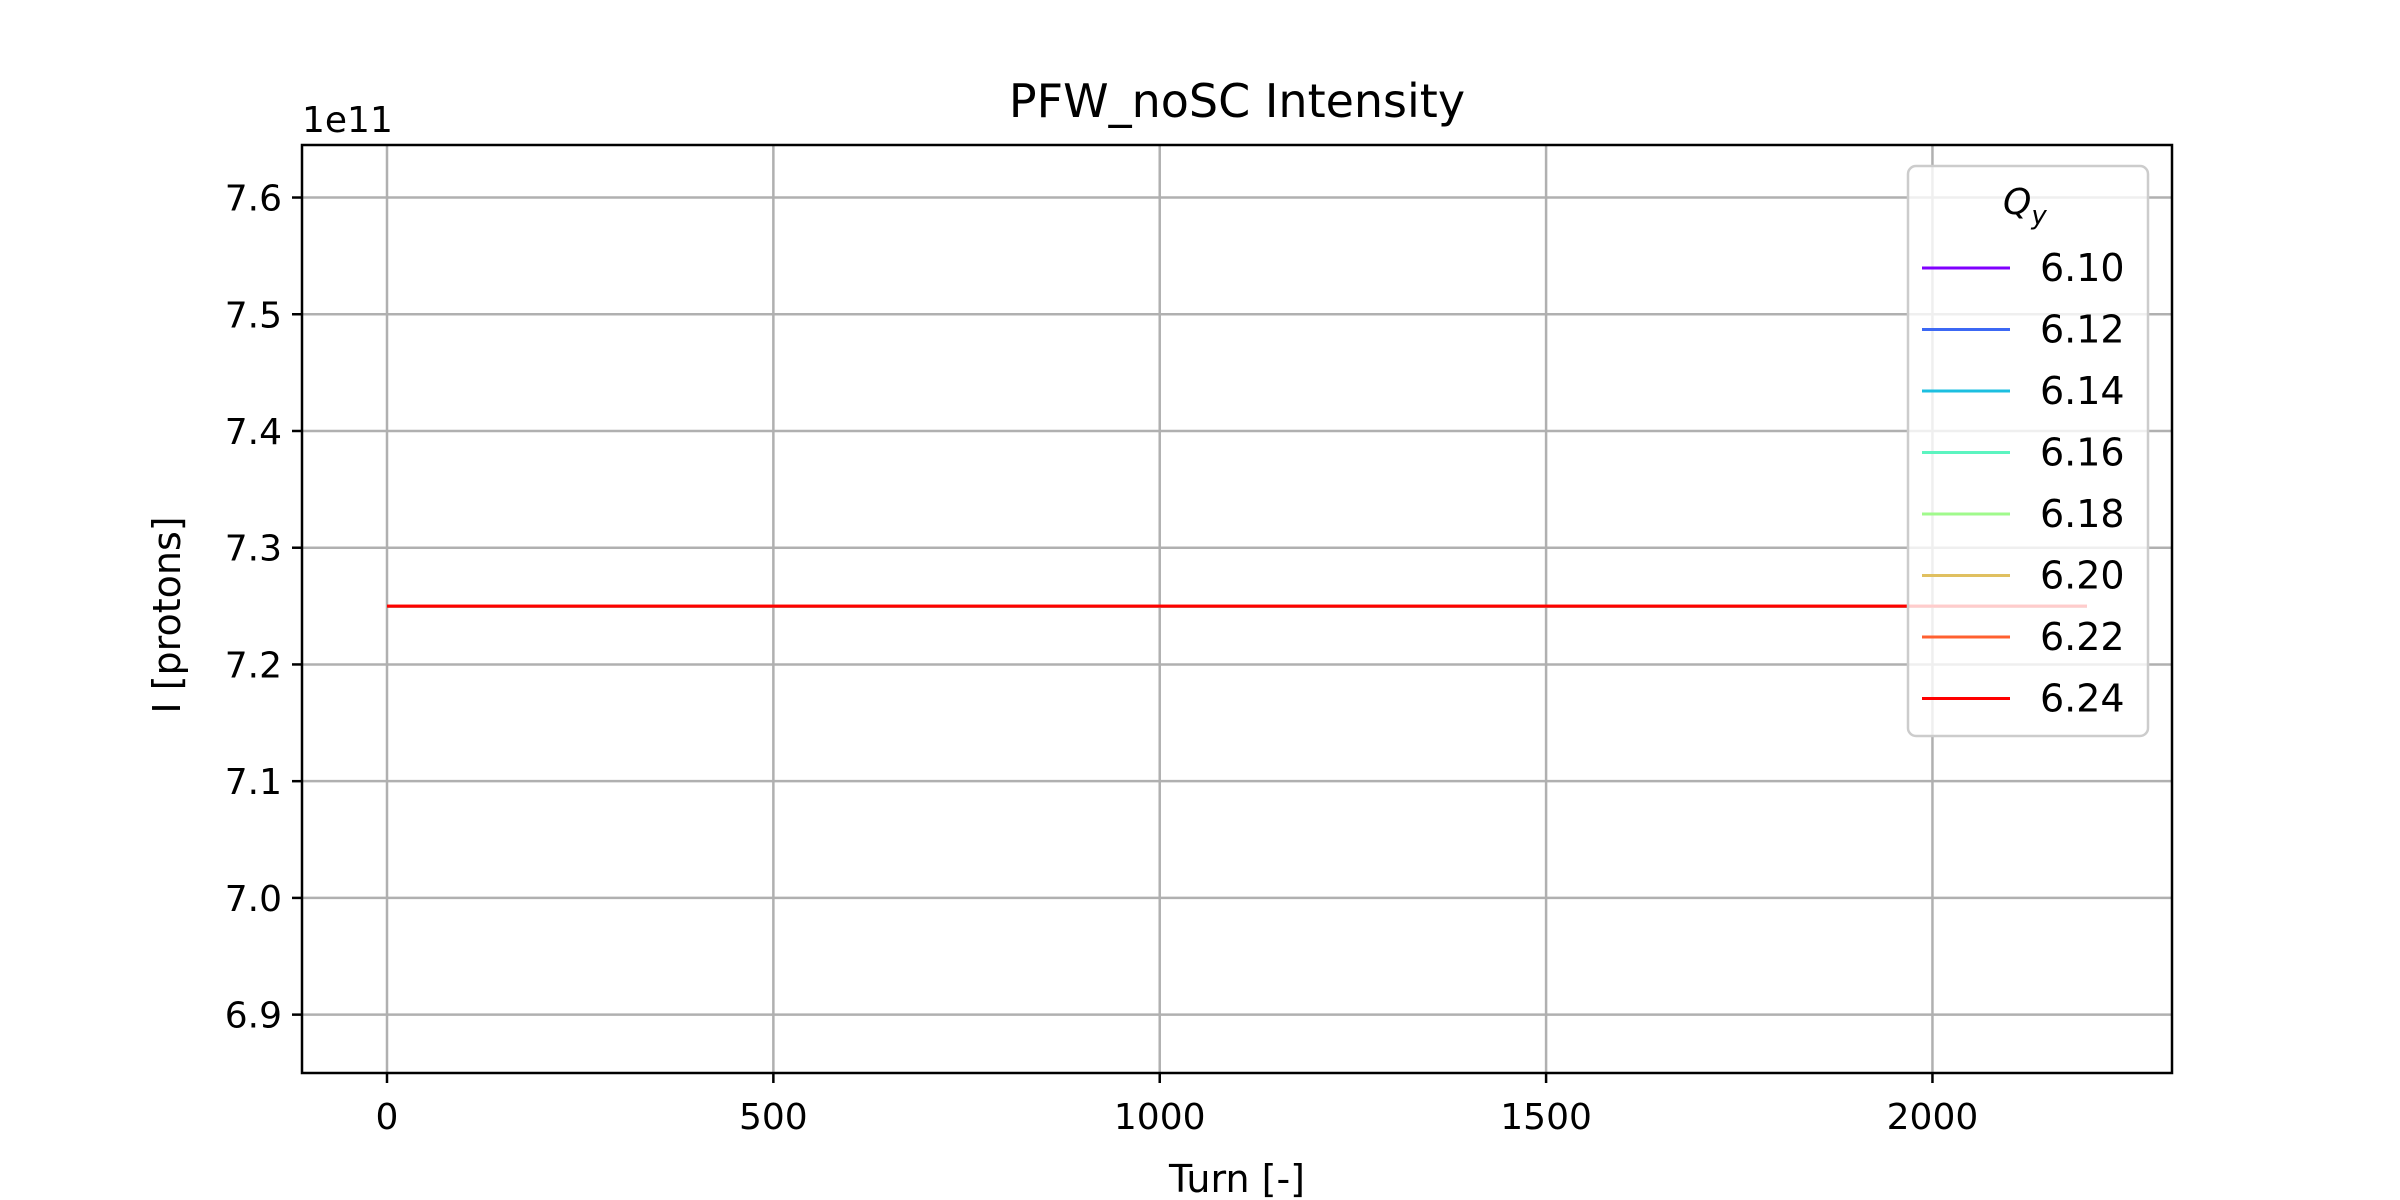 This screenshot has height=1200, width=2400. I want to click on y-axis-offset-label: 1e11, so click(347, 120).